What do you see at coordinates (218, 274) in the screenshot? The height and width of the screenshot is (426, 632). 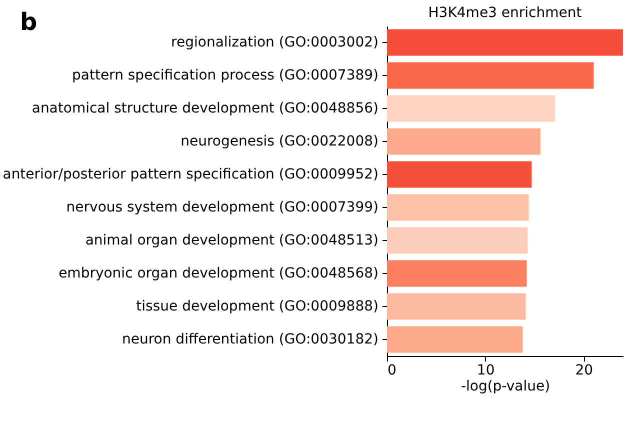 I see `y-tick-label: embryonic organ development (GO:0048568)` at bounding box center [218, 274].